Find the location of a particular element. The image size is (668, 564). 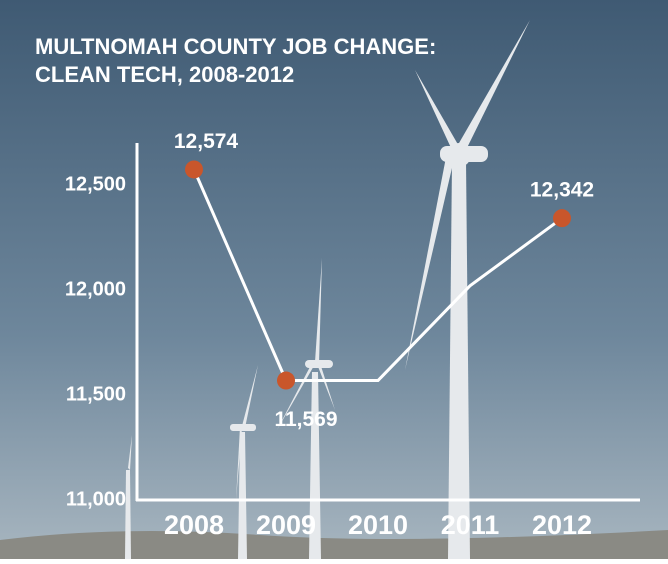

y-tick-label: 11,500 is located at coordinates (96, 394).